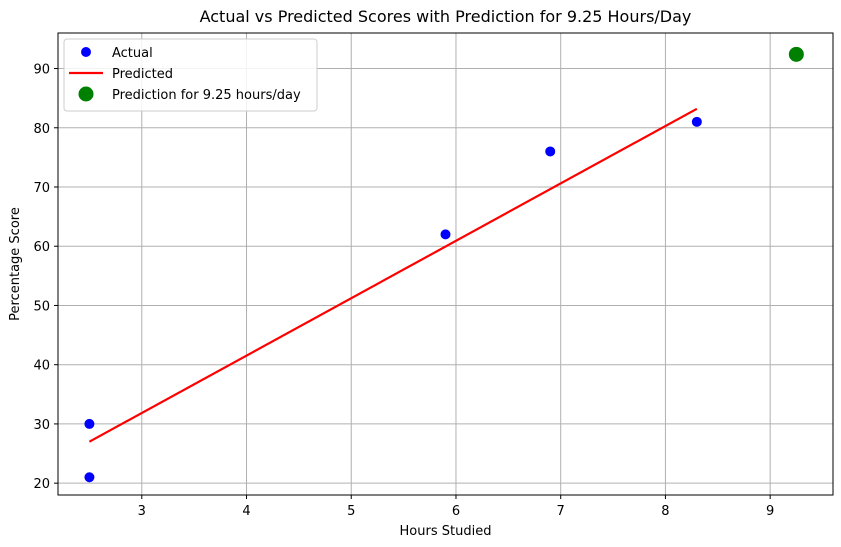 The image size is (841, 547). Describe the element at coordinates (41, 70) in the screenshot. I see `y-tick-label: 90` at that location.